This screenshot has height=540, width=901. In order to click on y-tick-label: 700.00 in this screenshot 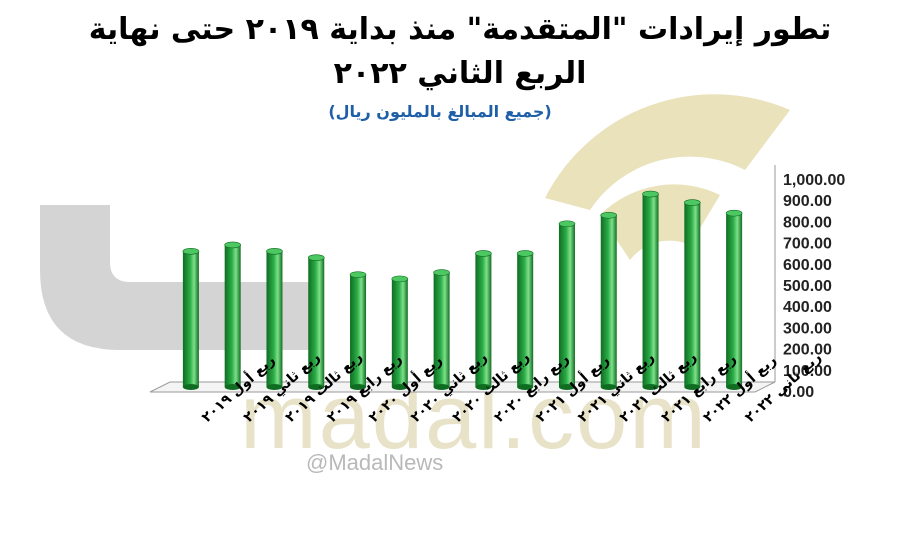, I will do `click(807, 244)`.